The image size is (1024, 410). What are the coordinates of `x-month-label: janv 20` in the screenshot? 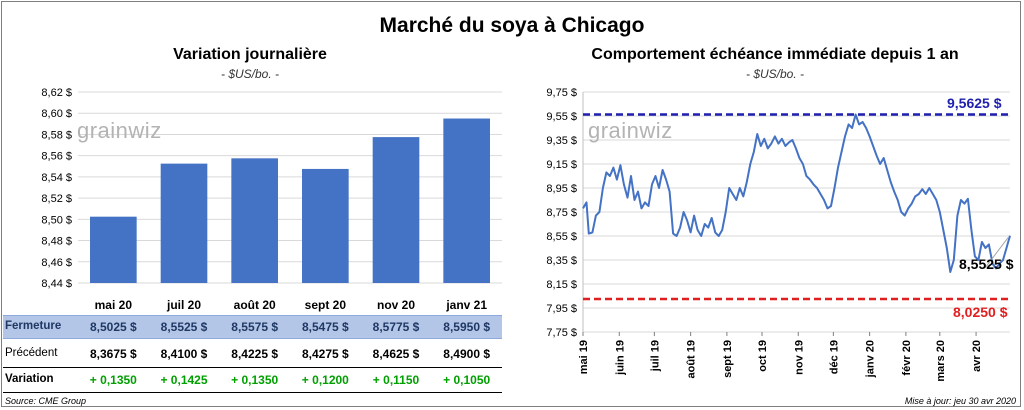 It's located at (871, 359).